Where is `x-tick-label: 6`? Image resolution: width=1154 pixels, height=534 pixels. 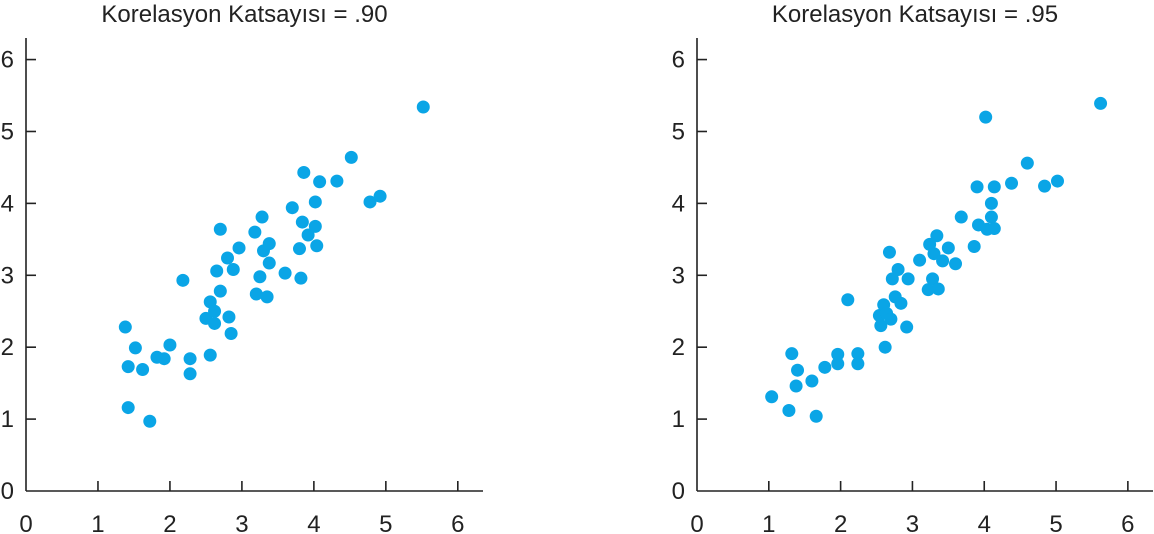
x-tick-label: 6 is located at coordinates (1127, 522).